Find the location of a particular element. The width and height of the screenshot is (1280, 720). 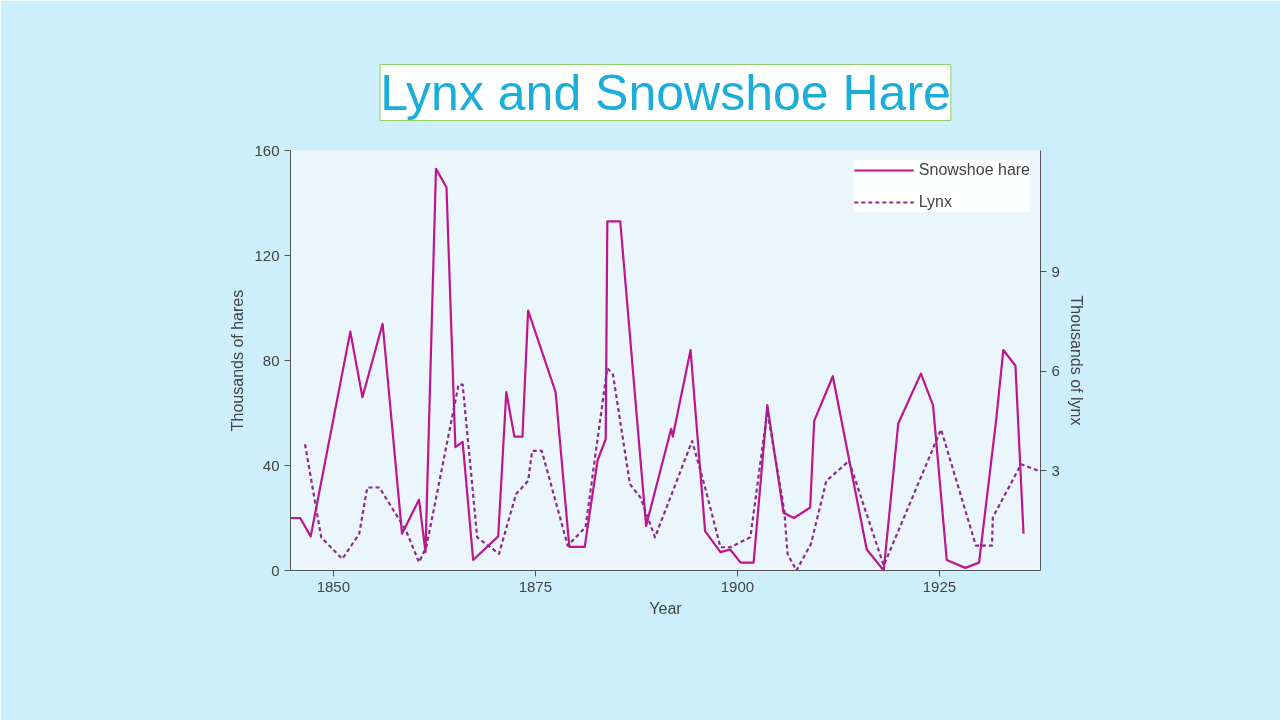

x-axis-title: Year is located at coordinates (666, 608).